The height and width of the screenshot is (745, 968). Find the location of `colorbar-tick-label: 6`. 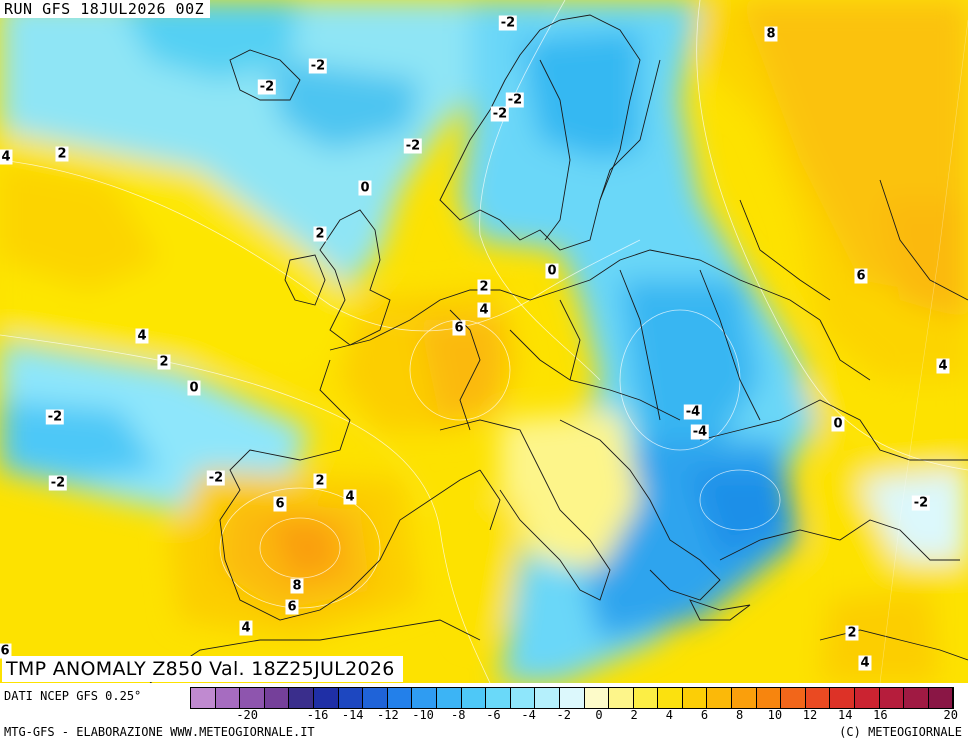

colorbar-tick-label: 6 is located at coordinates (704, 715).